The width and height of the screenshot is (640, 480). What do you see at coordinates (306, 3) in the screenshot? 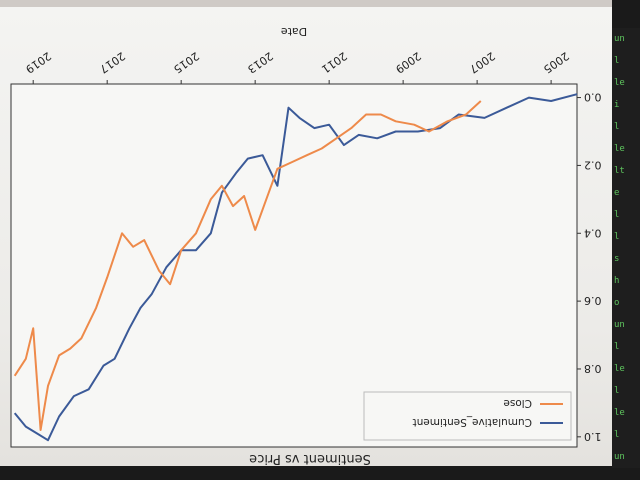
I see `window-edge` at bounding box center [306, 3].